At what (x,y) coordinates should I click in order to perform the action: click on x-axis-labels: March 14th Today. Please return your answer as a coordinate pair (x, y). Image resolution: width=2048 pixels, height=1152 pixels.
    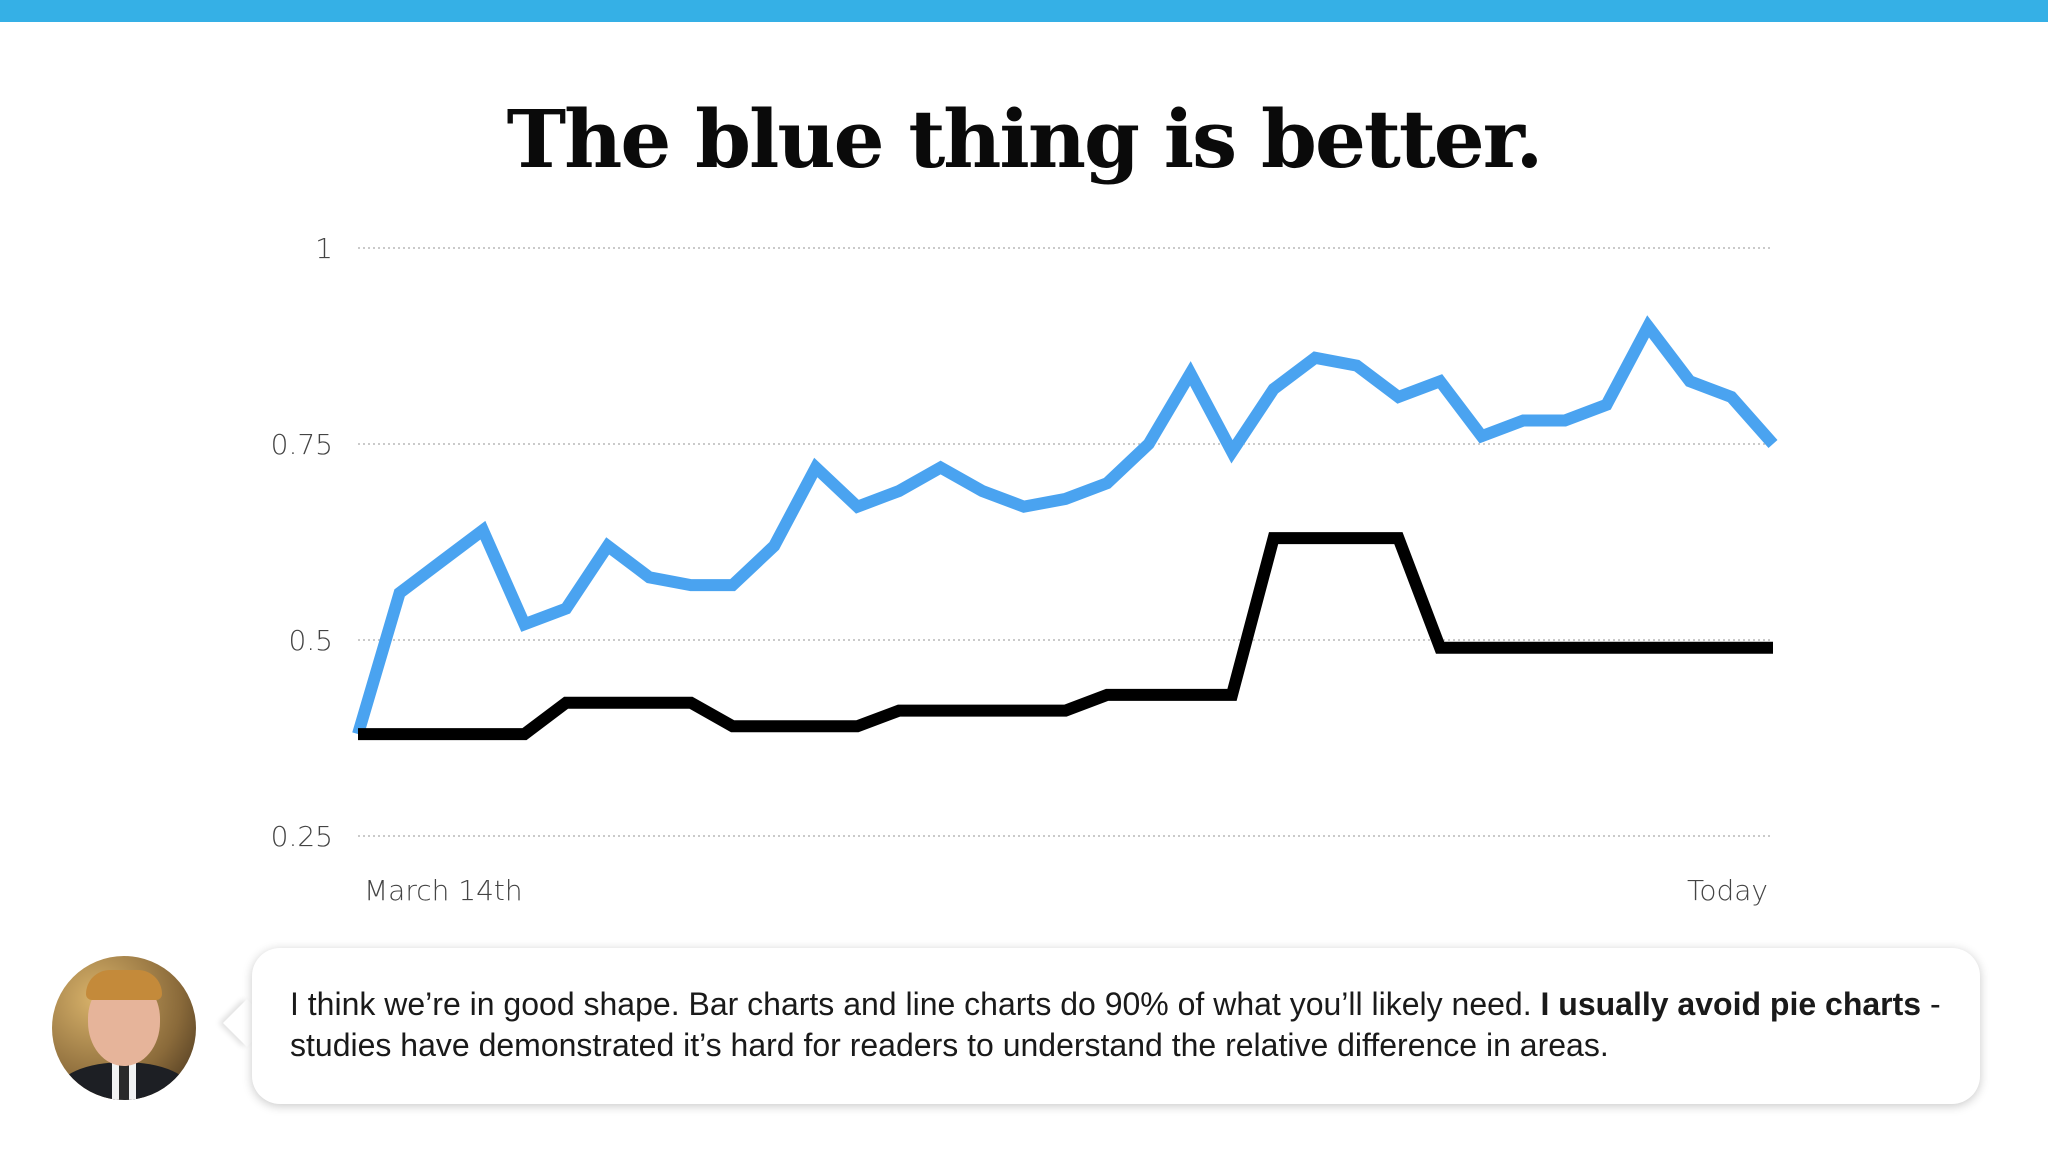
    Looking at the image, I should click on (1066, 890).